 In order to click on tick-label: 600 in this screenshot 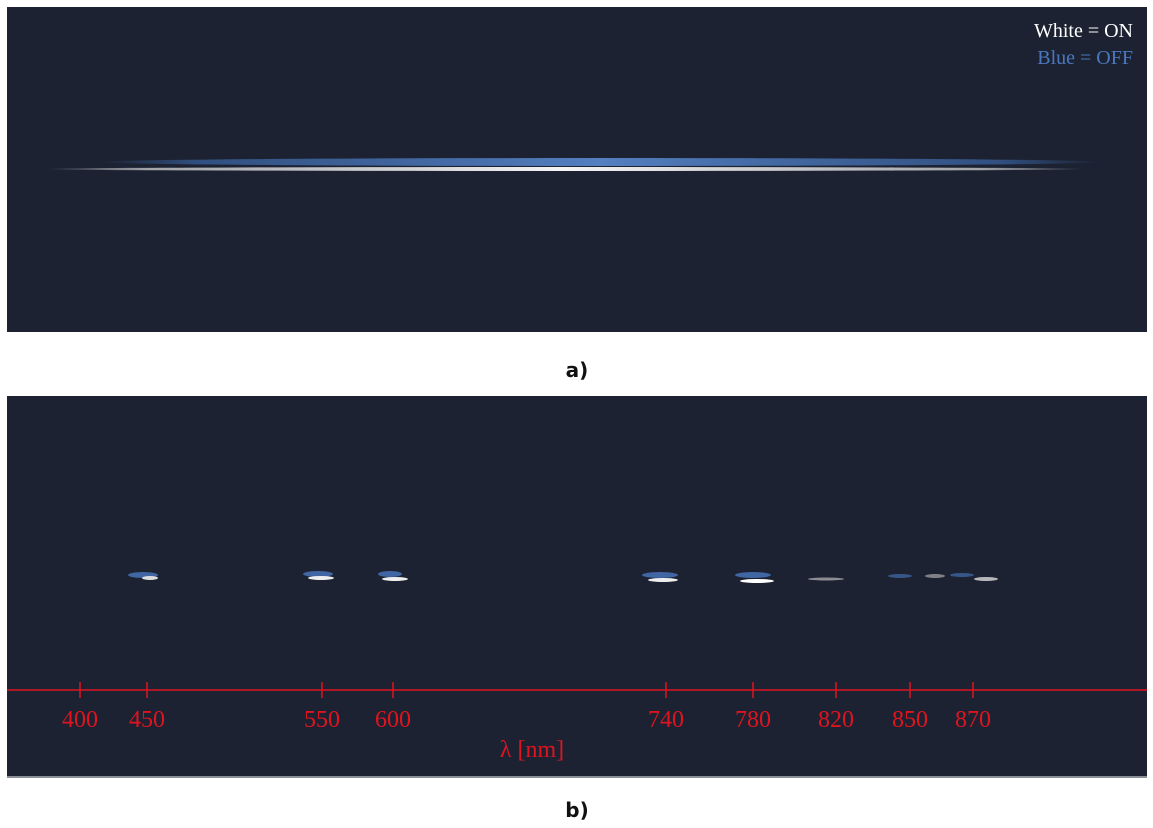, I will do `click(393, 720)`.